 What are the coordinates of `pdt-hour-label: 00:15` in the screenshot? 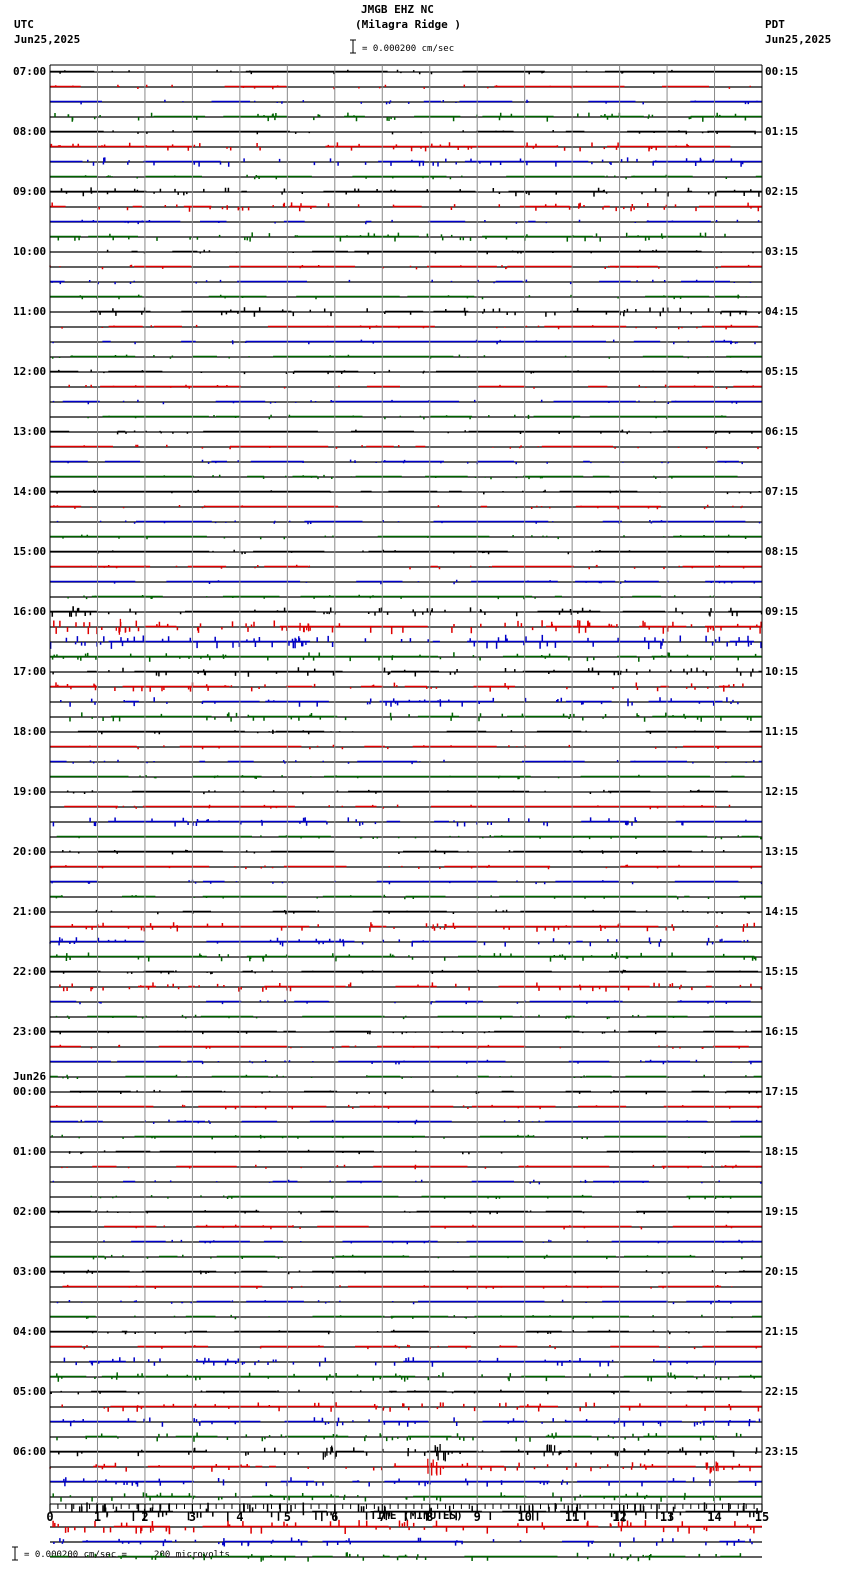 It's located at (782, 71).